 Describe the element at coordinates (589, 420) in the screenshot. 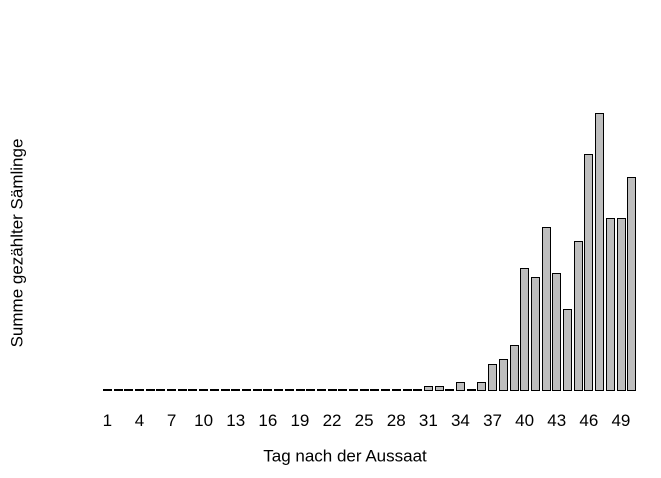

I see `x-tick-label: 46` at that location.